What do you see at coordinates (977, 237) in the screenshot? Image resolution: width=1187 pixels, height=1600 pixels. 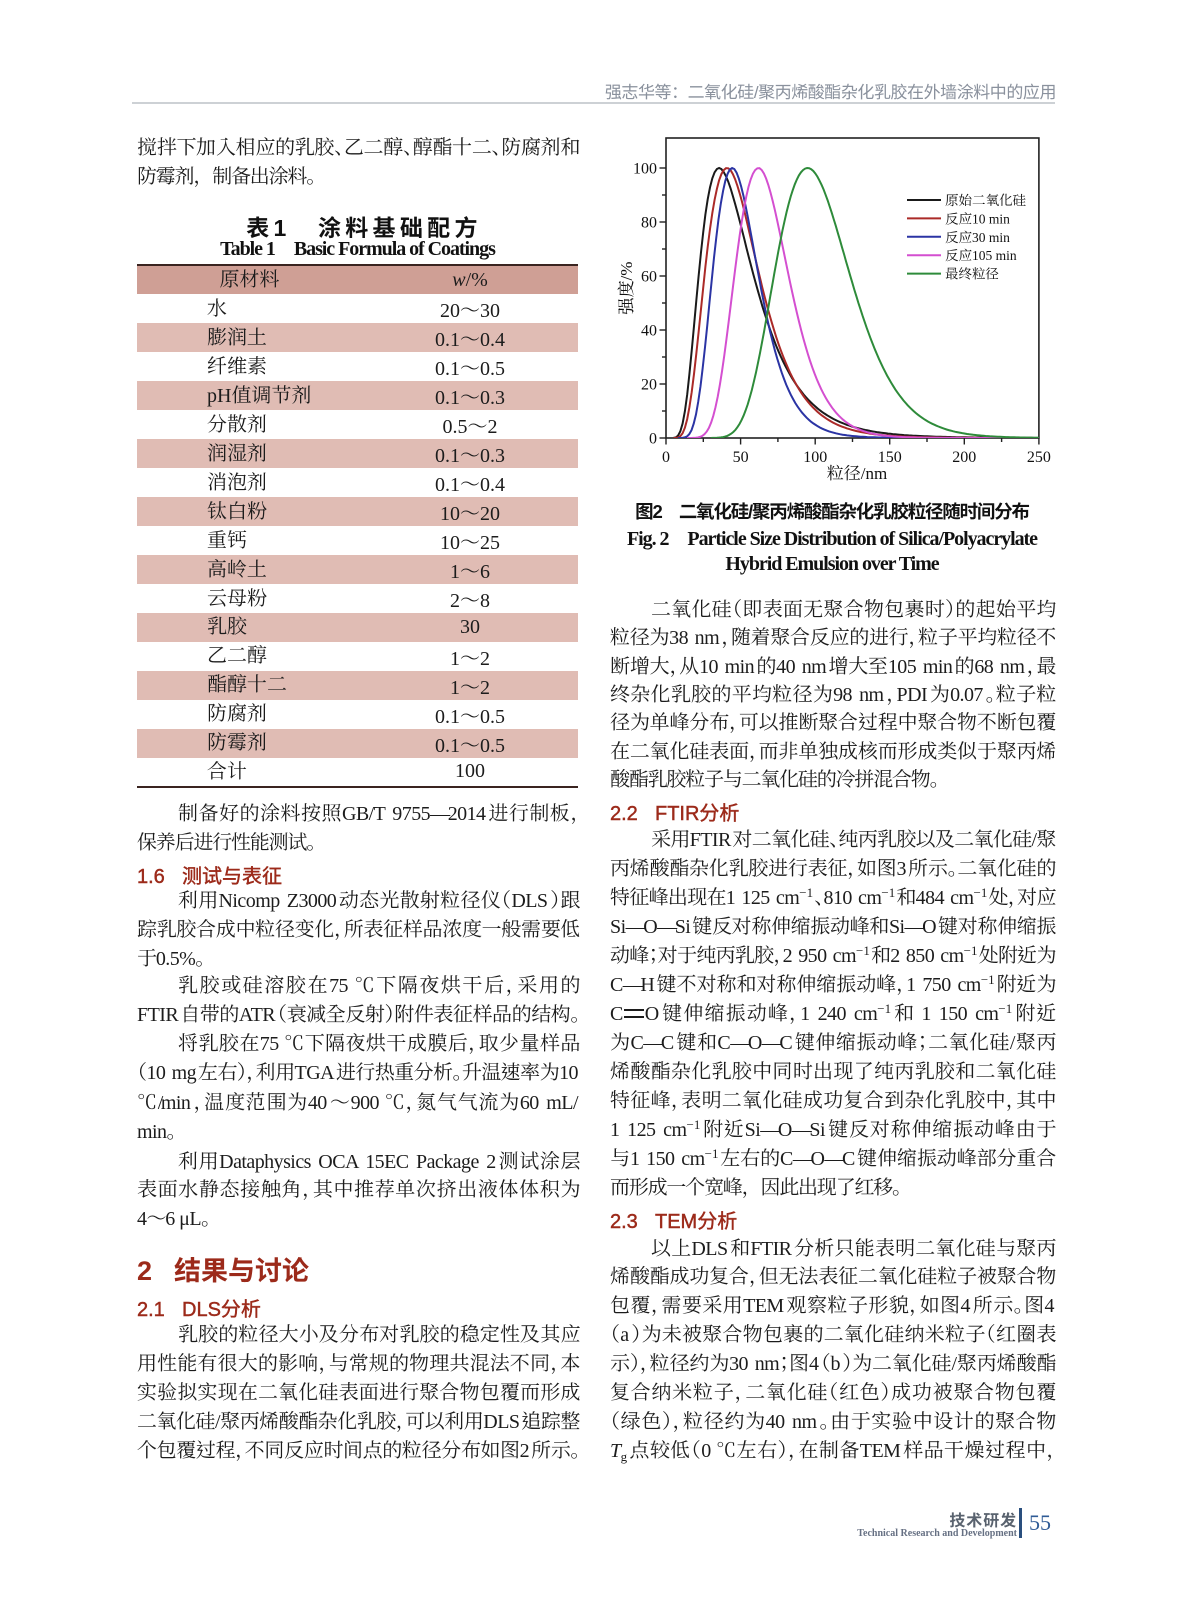 I see `svg-text: 反应30 min` at bounding box center [977, 237].